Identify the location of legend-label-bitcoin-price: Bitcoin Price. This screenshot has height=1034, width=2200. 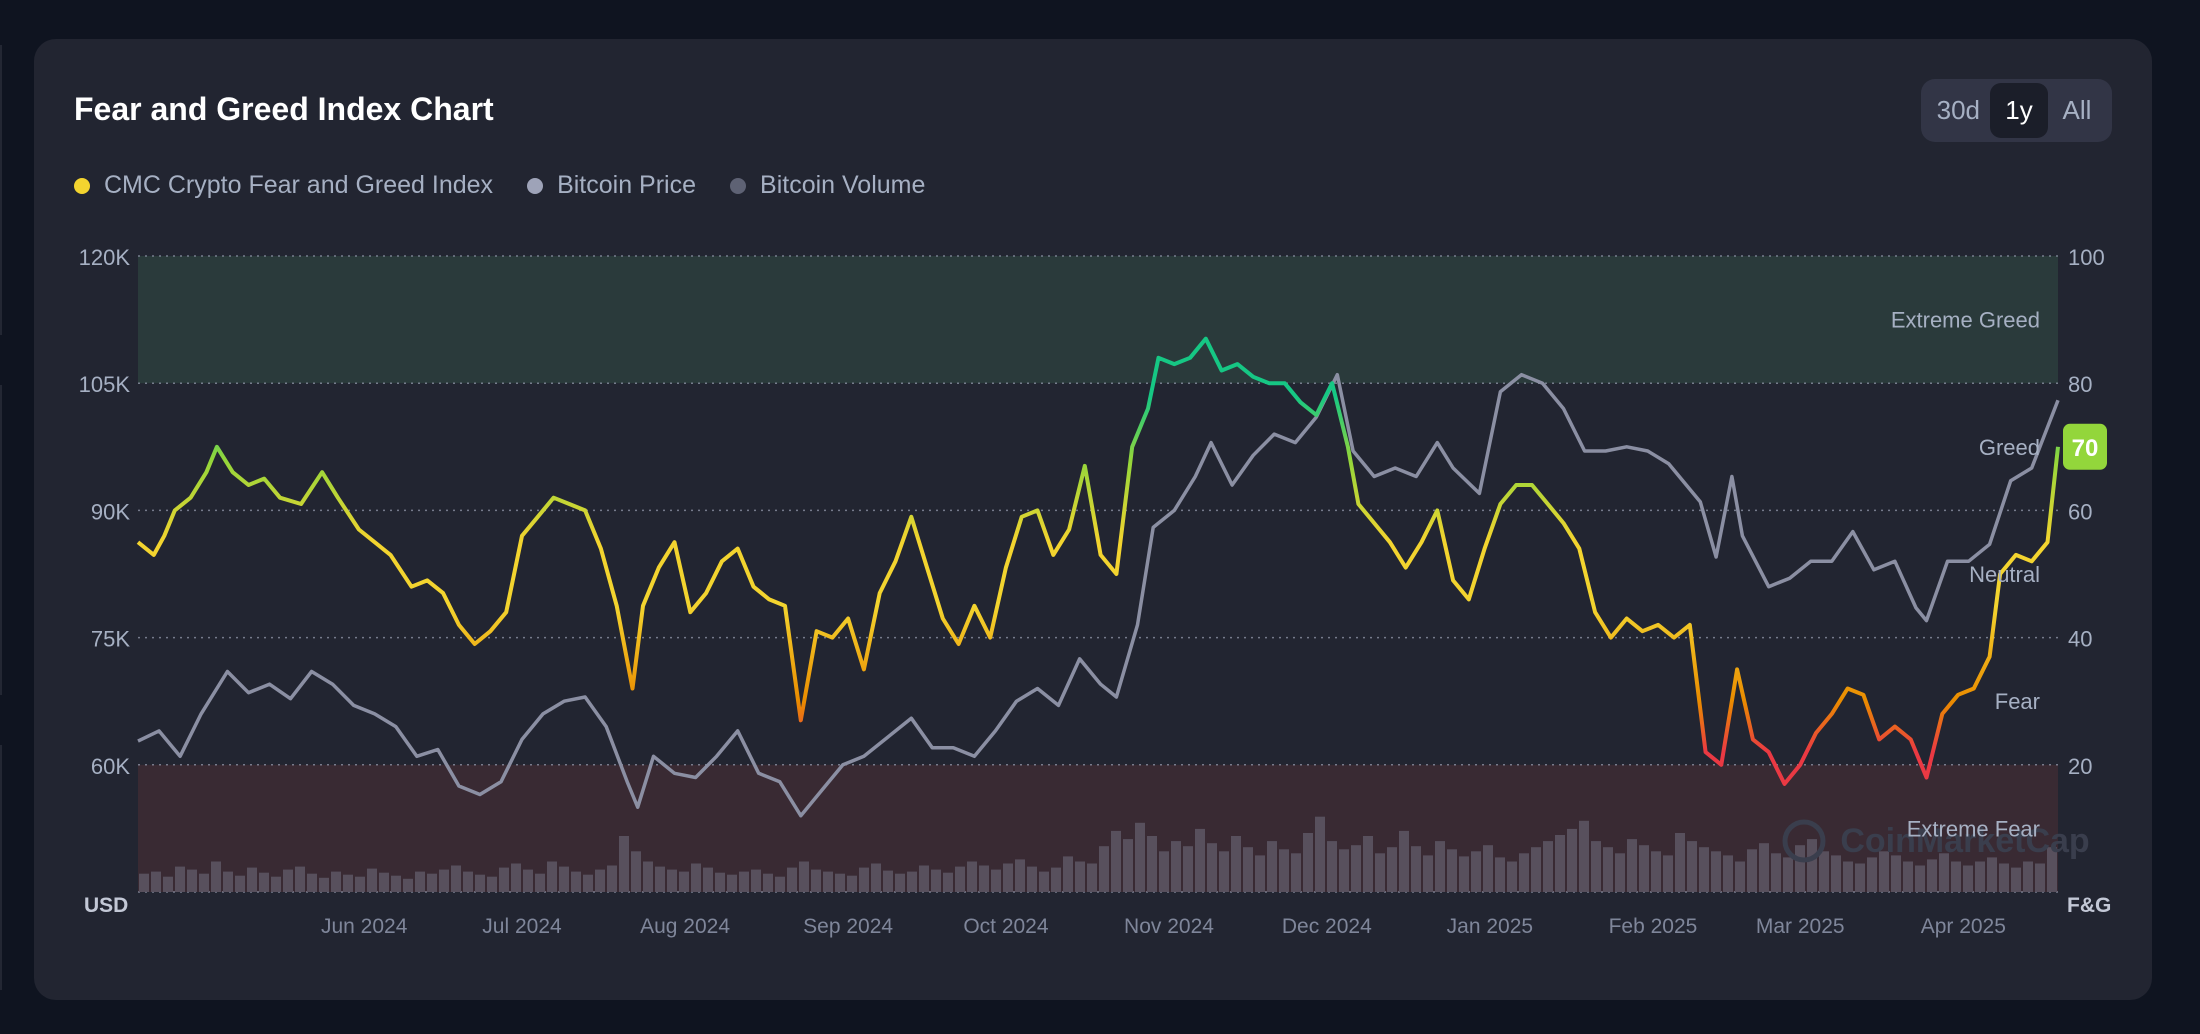
(627, 185).